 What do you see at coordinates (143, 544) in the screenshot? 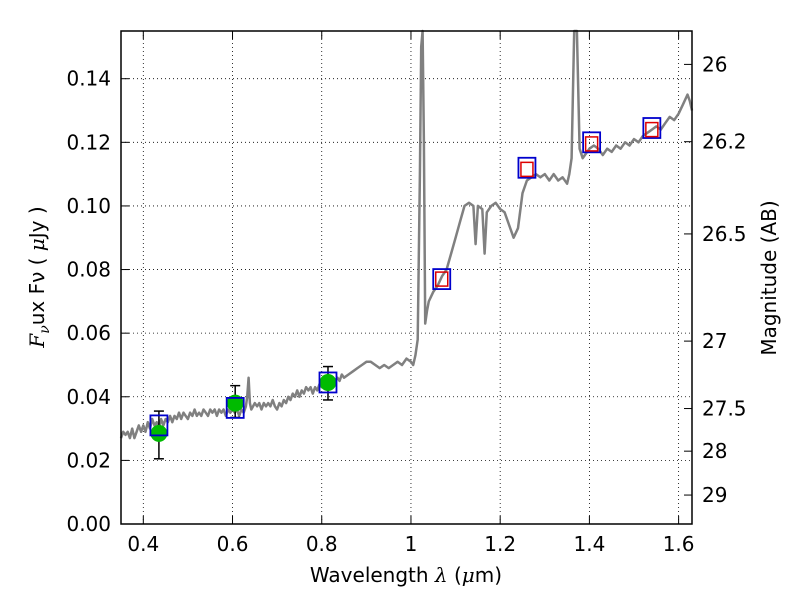
I see `x-tick-label: 0.4` at bounding box center [143, 544].